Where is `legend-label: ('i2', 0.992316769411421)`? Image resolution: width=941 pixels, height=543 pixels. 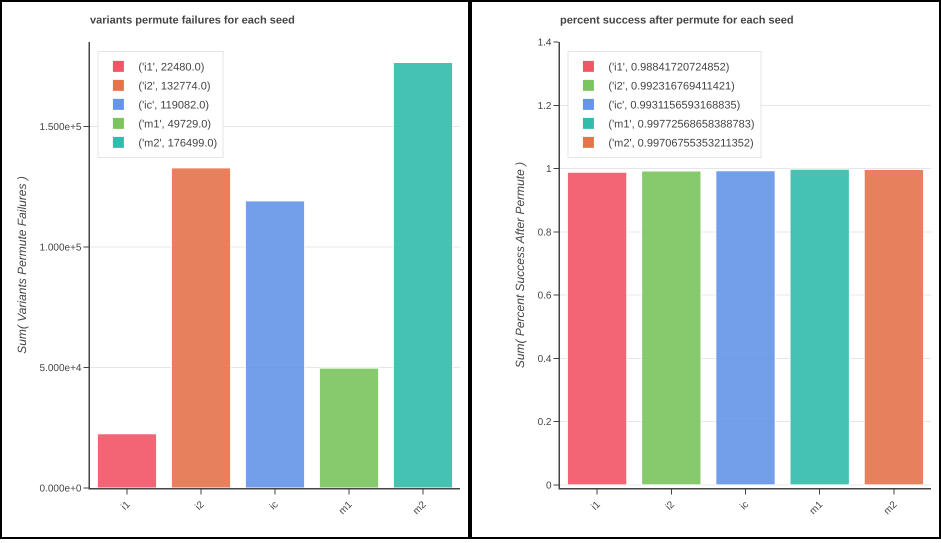
legend-label: ('i2', 0.992316769411421) is located at coordinates (671, 86).